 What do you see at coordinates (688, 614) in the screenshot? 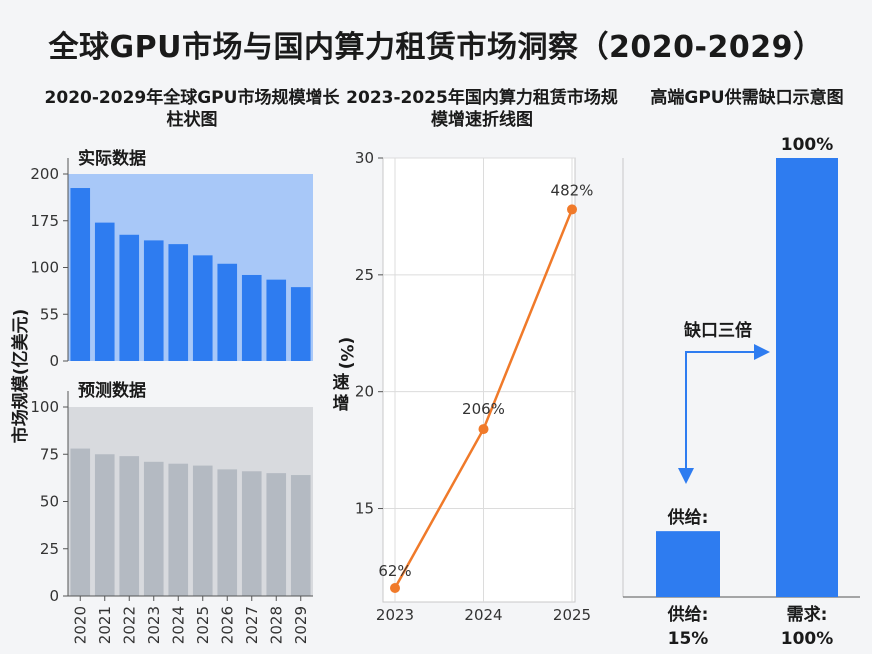
I see `category-label: 供给:` at bounding box center [688, 614].